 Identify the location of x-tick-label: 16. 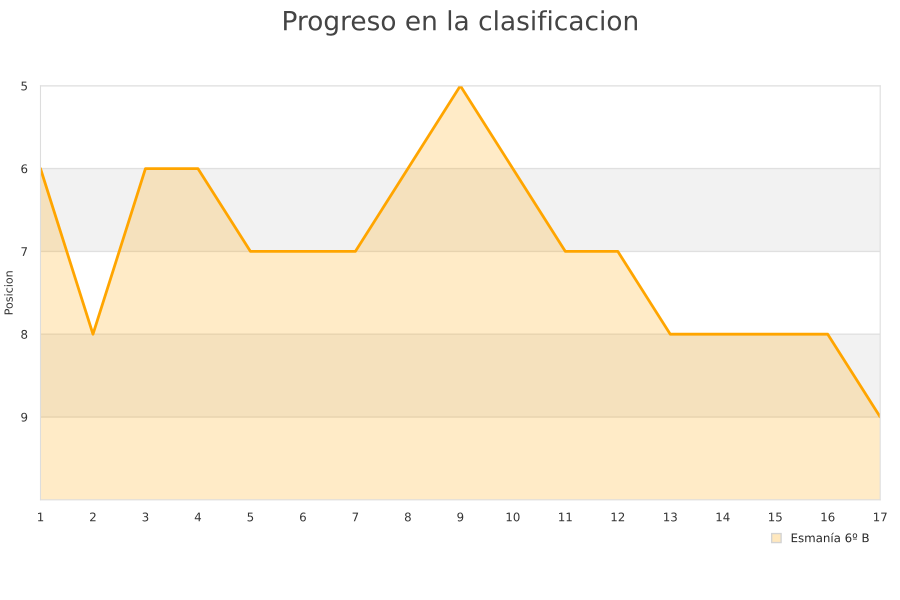
(828, 517).